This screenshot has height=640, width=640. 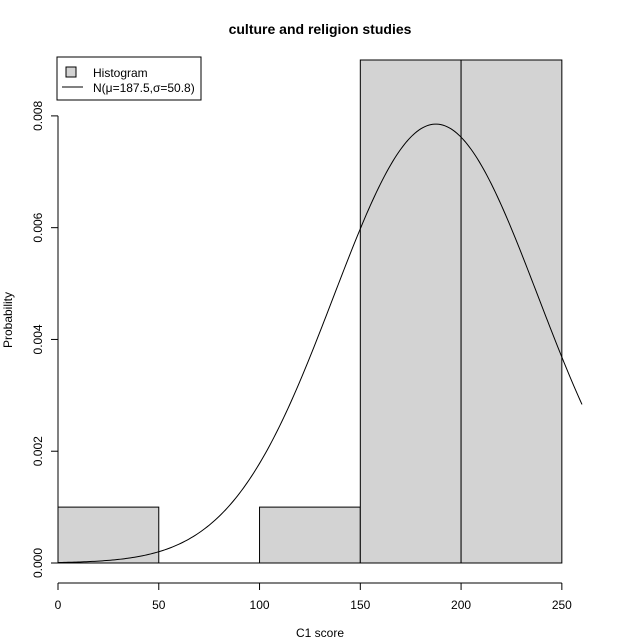 I want to click on x-tick-label-50: 50, so click(x=159, y=605).